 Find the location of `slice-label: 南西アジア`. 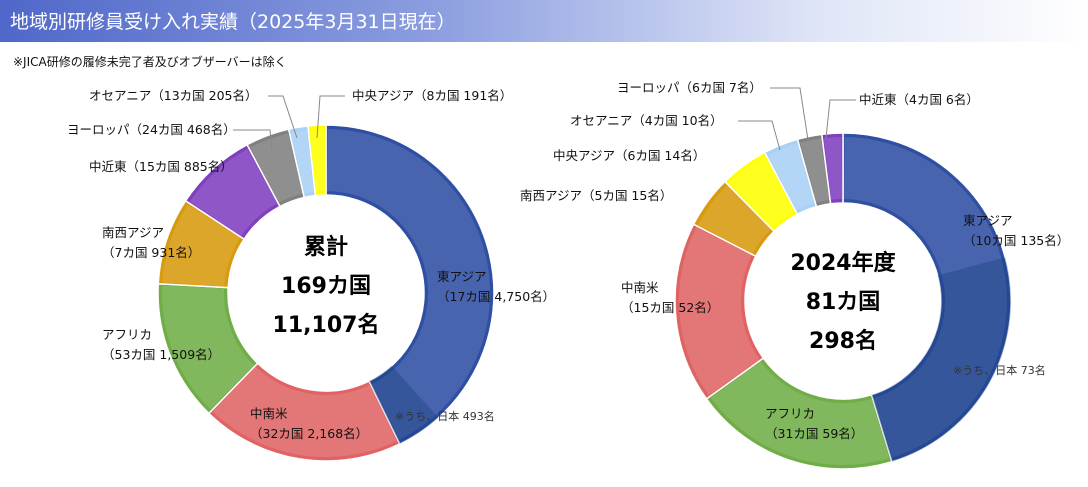

slice-label: 南西アジア is located at coordinates (133, 232).